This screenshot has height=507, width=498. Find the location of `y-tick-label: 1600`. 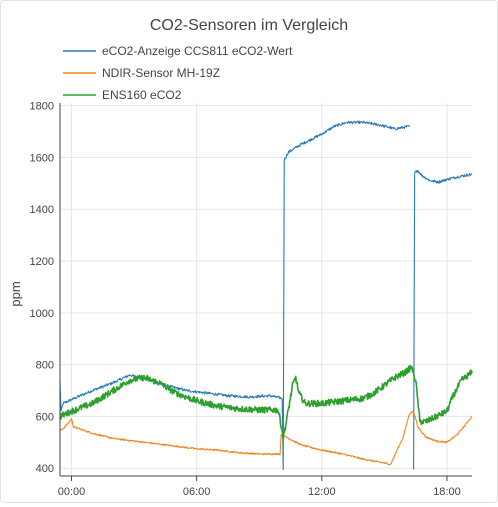

y-tick-label: 1600 is located at coordinates (42, 158).